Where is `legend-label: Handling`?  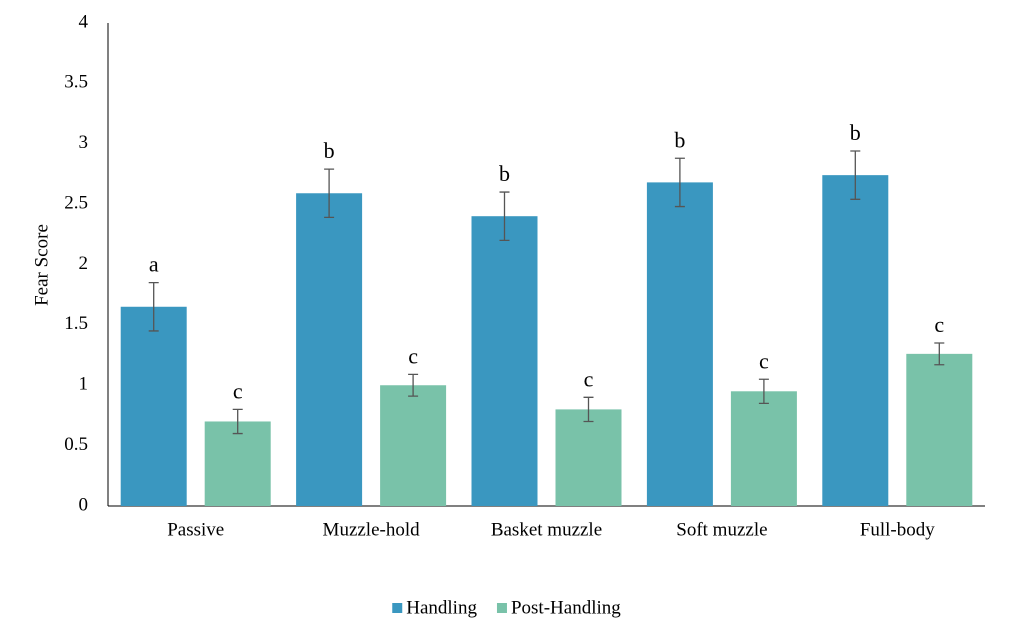
legend-label: Handling is located at coordinates (441, 607).